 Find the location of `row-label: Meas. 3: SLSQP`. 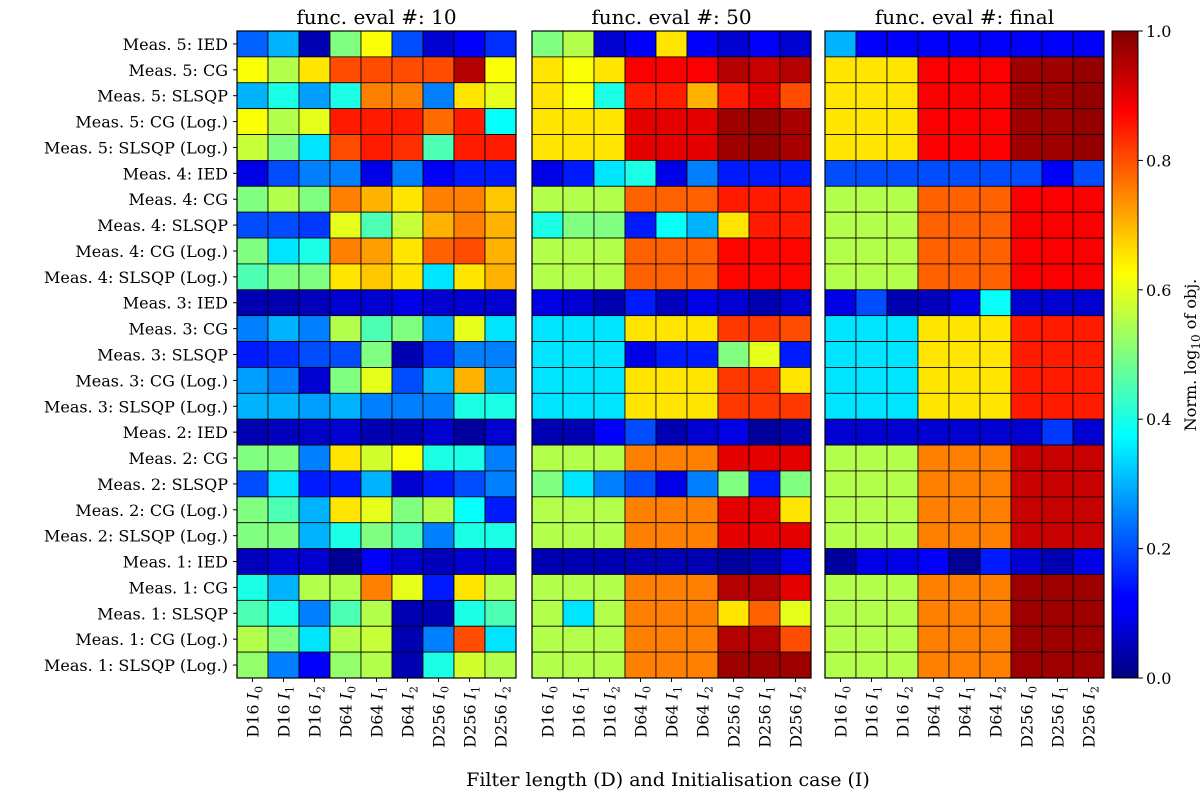

row-label: Meas. 3: SLSQP is located at coordinates (162, 355).